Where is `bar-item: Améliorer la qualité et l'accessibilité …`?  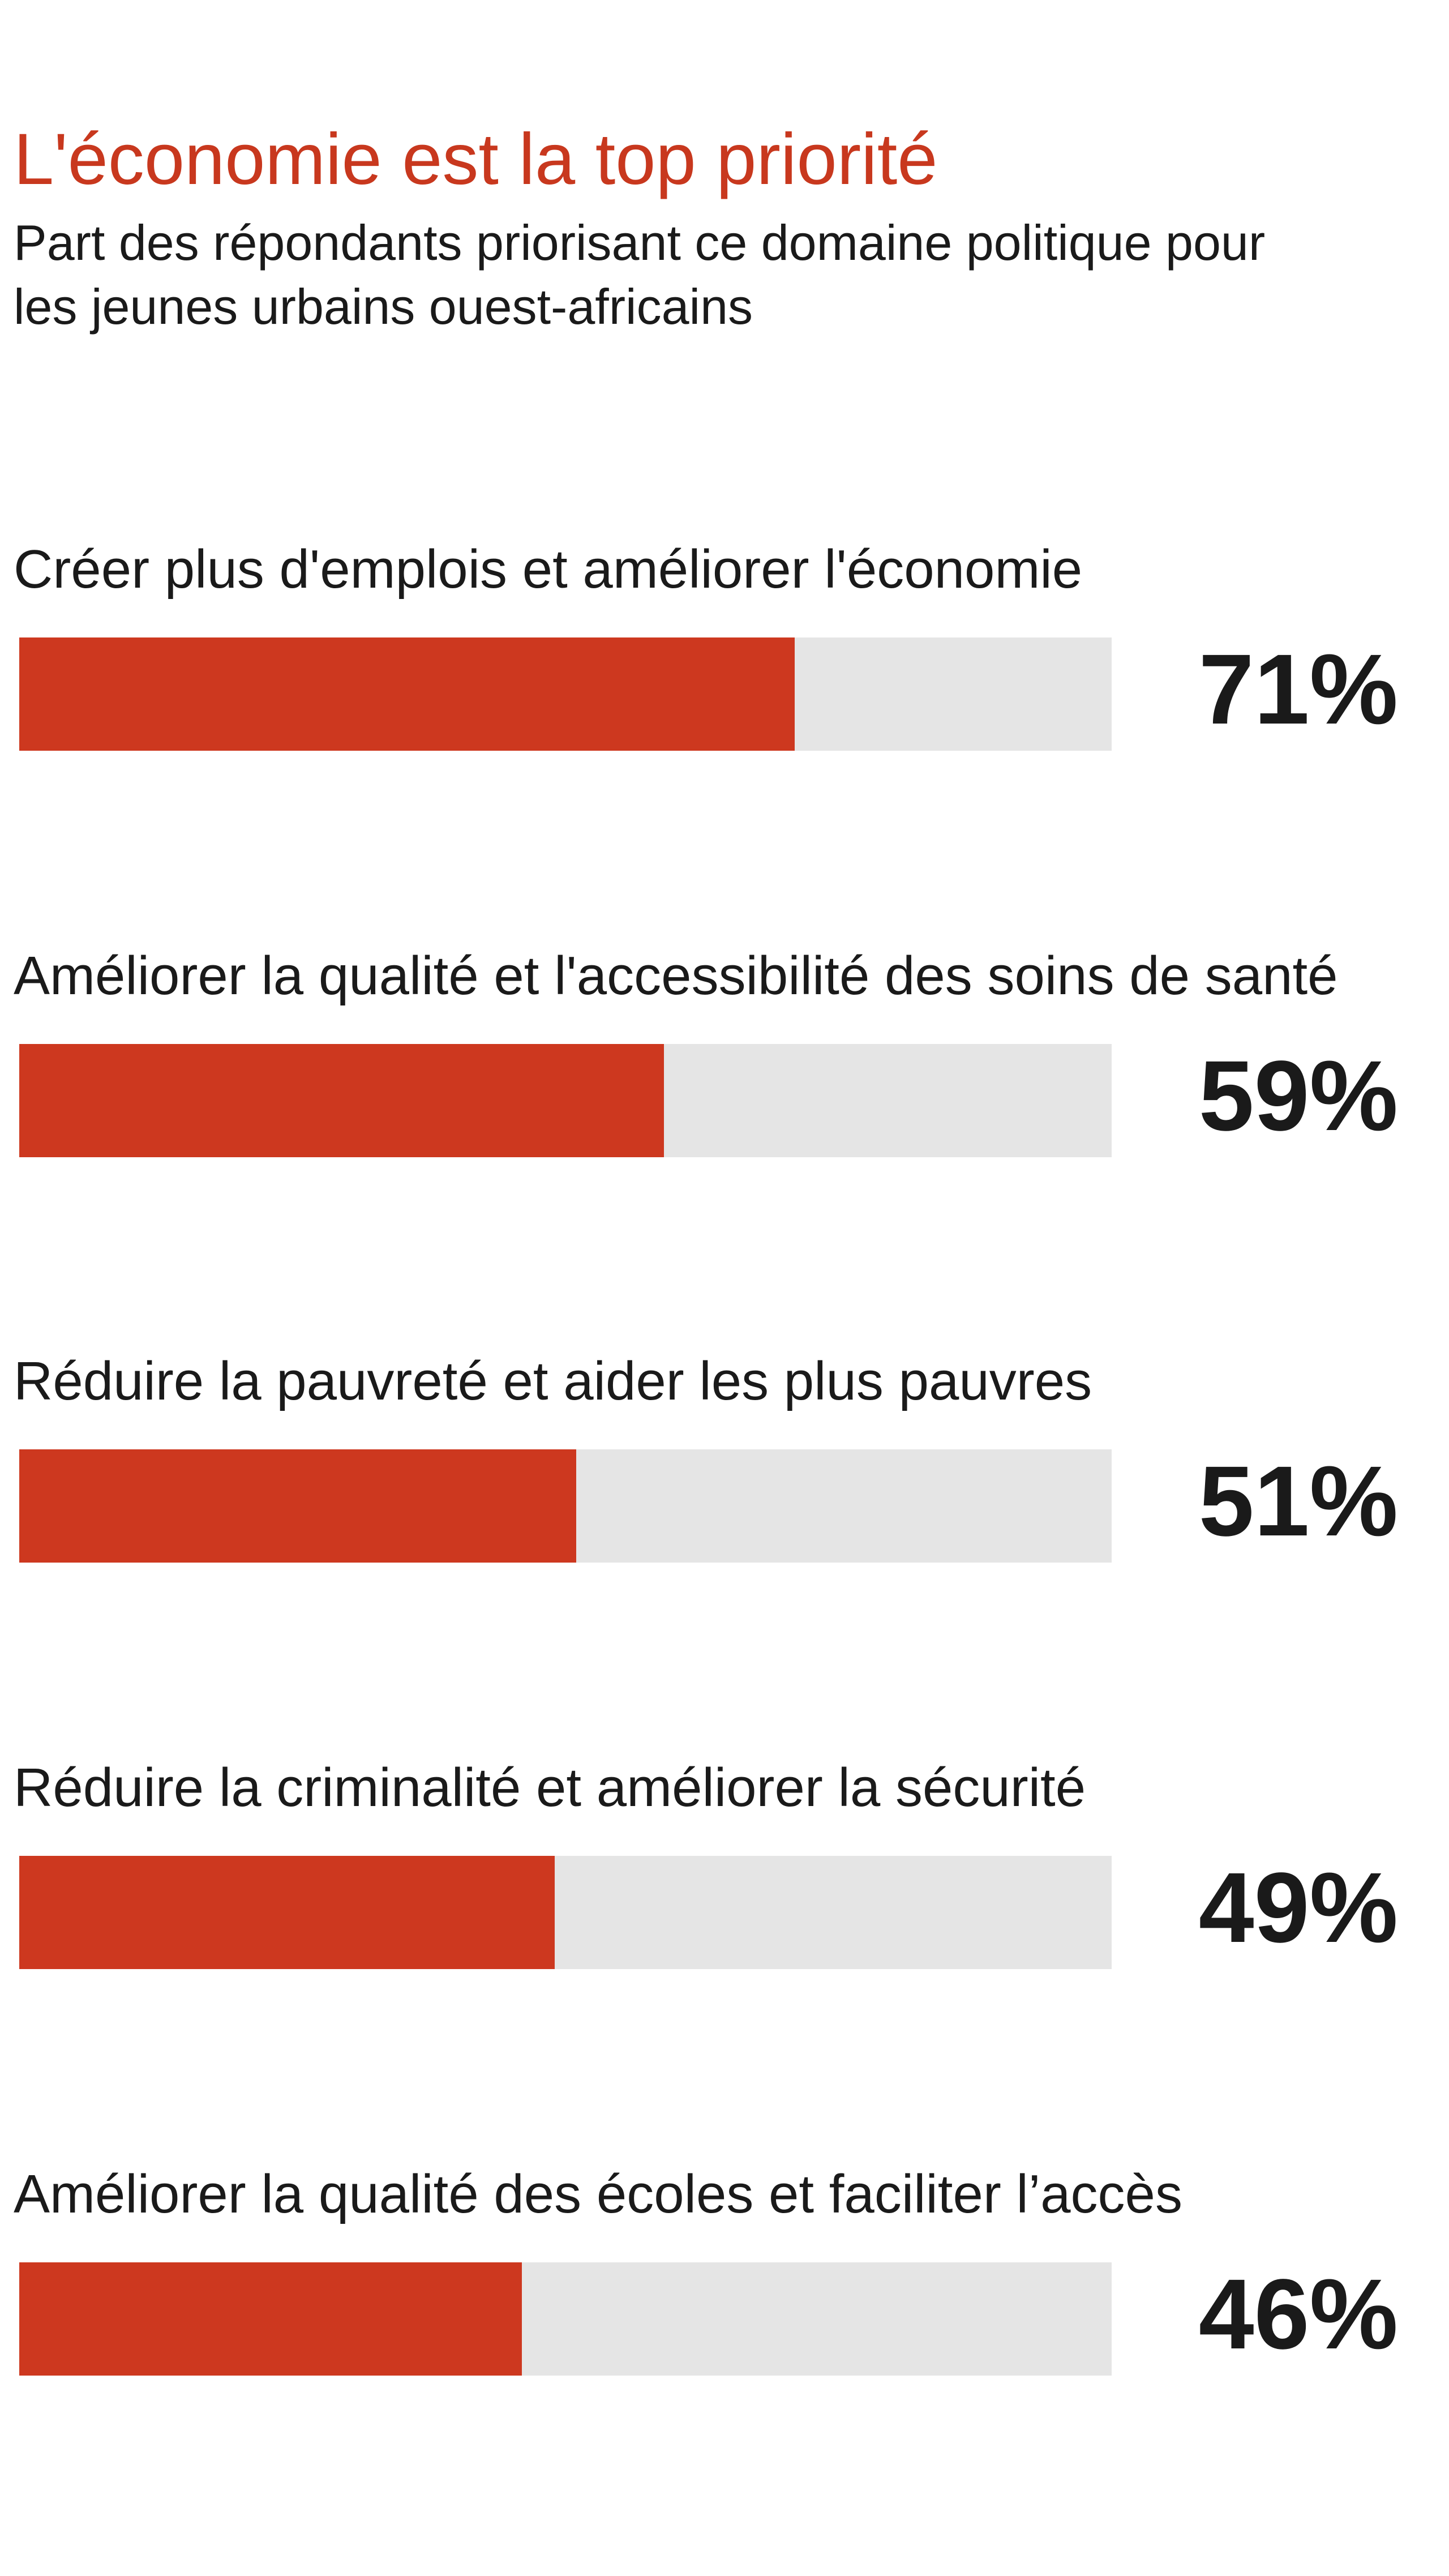
bar-item: Améliorer la qualité et l'accessibilité … is located at coordinates (724, 1051).